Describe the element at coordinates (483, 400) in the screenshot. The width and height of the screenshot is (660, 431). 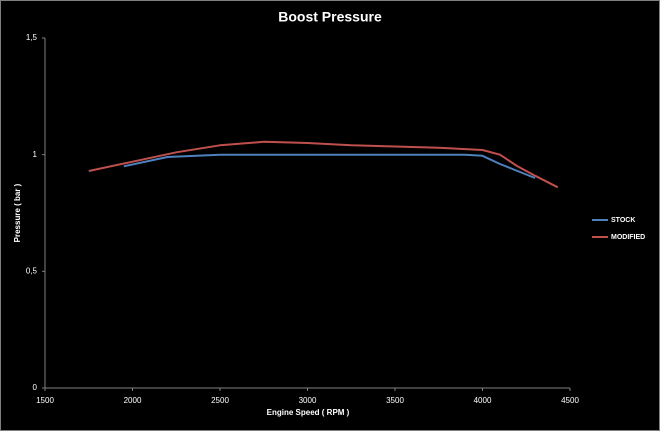
I see `x-tick-label: 4000` at that location.